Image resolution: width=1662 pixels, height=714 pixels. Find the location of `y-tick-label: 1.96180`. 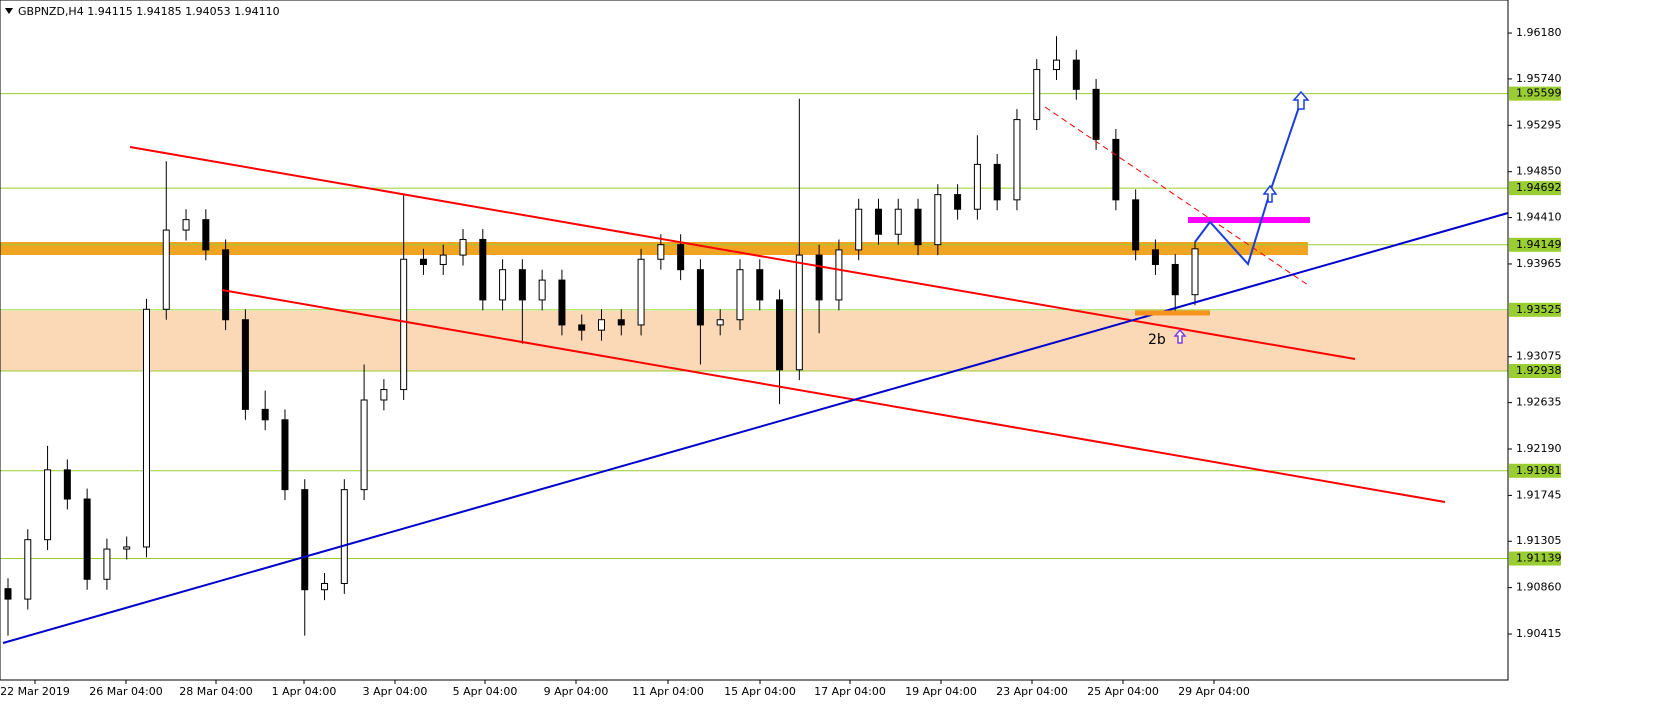

y-tick-label: 1.96180 is located at coordinates (1539, 32).